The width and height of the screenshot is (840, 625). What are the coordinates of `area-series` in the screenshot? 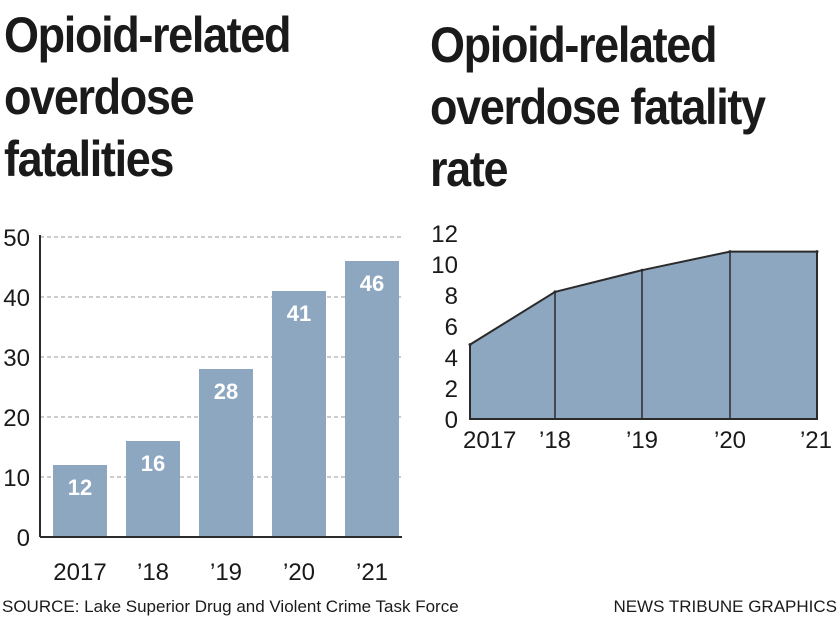 It's located at (643, 335).